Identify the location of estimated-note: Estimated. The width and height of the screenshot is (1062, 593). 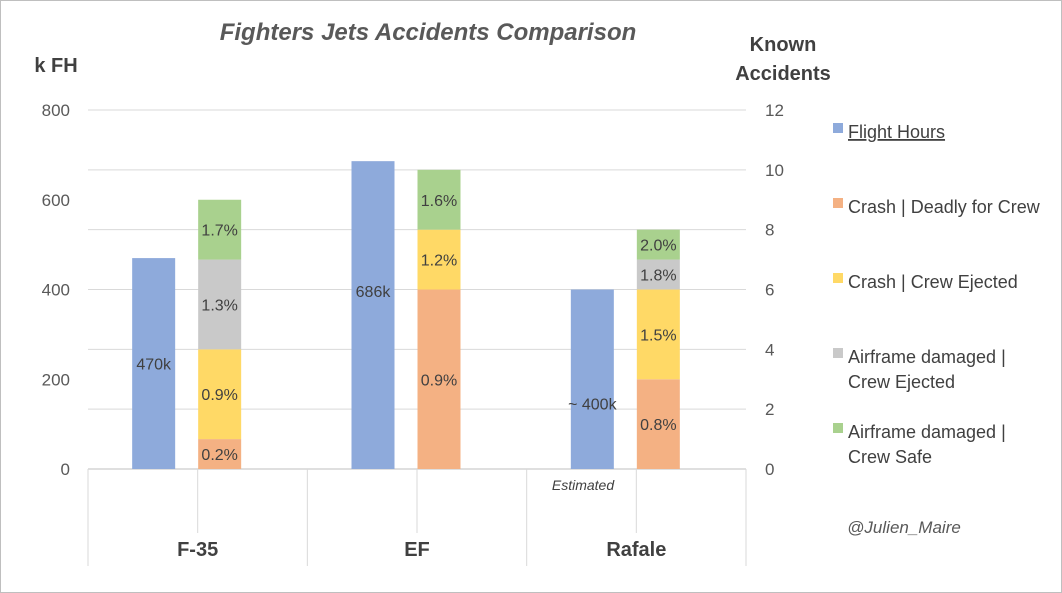
(583, 485).